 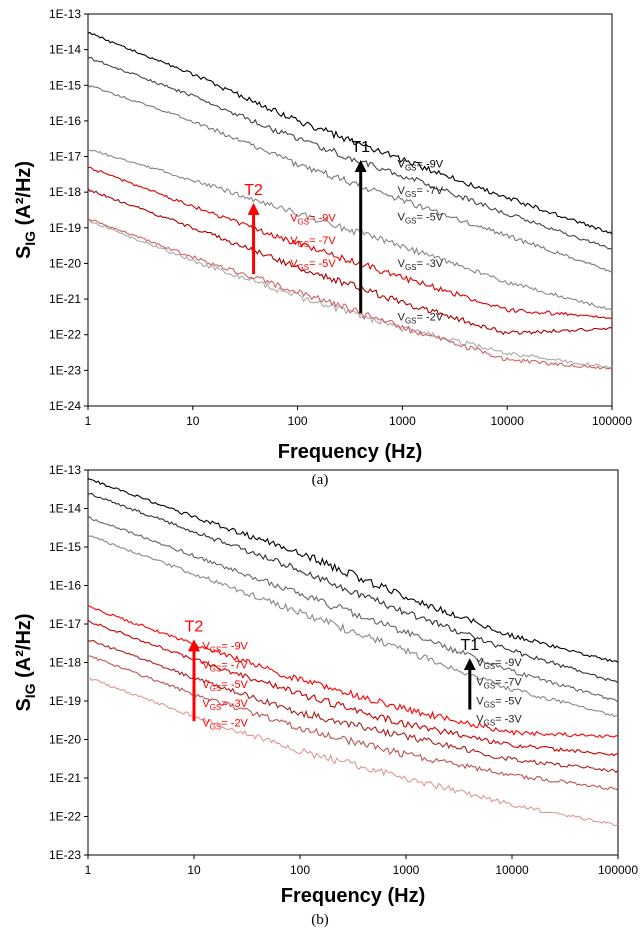 What do you see at coordinates (320, 480) in the screenshot?
I see `panel-caption: (a)` at bounding box center [320, 480].